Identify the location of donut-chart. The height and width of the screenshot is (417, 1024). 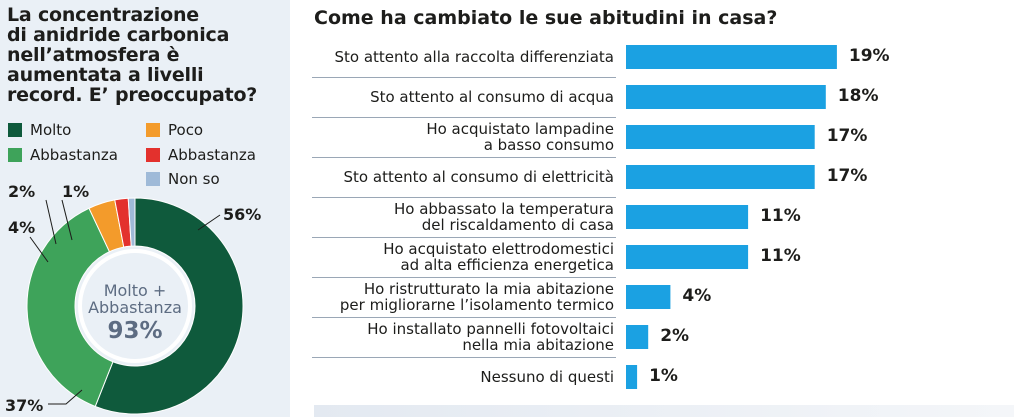
(135, 306).